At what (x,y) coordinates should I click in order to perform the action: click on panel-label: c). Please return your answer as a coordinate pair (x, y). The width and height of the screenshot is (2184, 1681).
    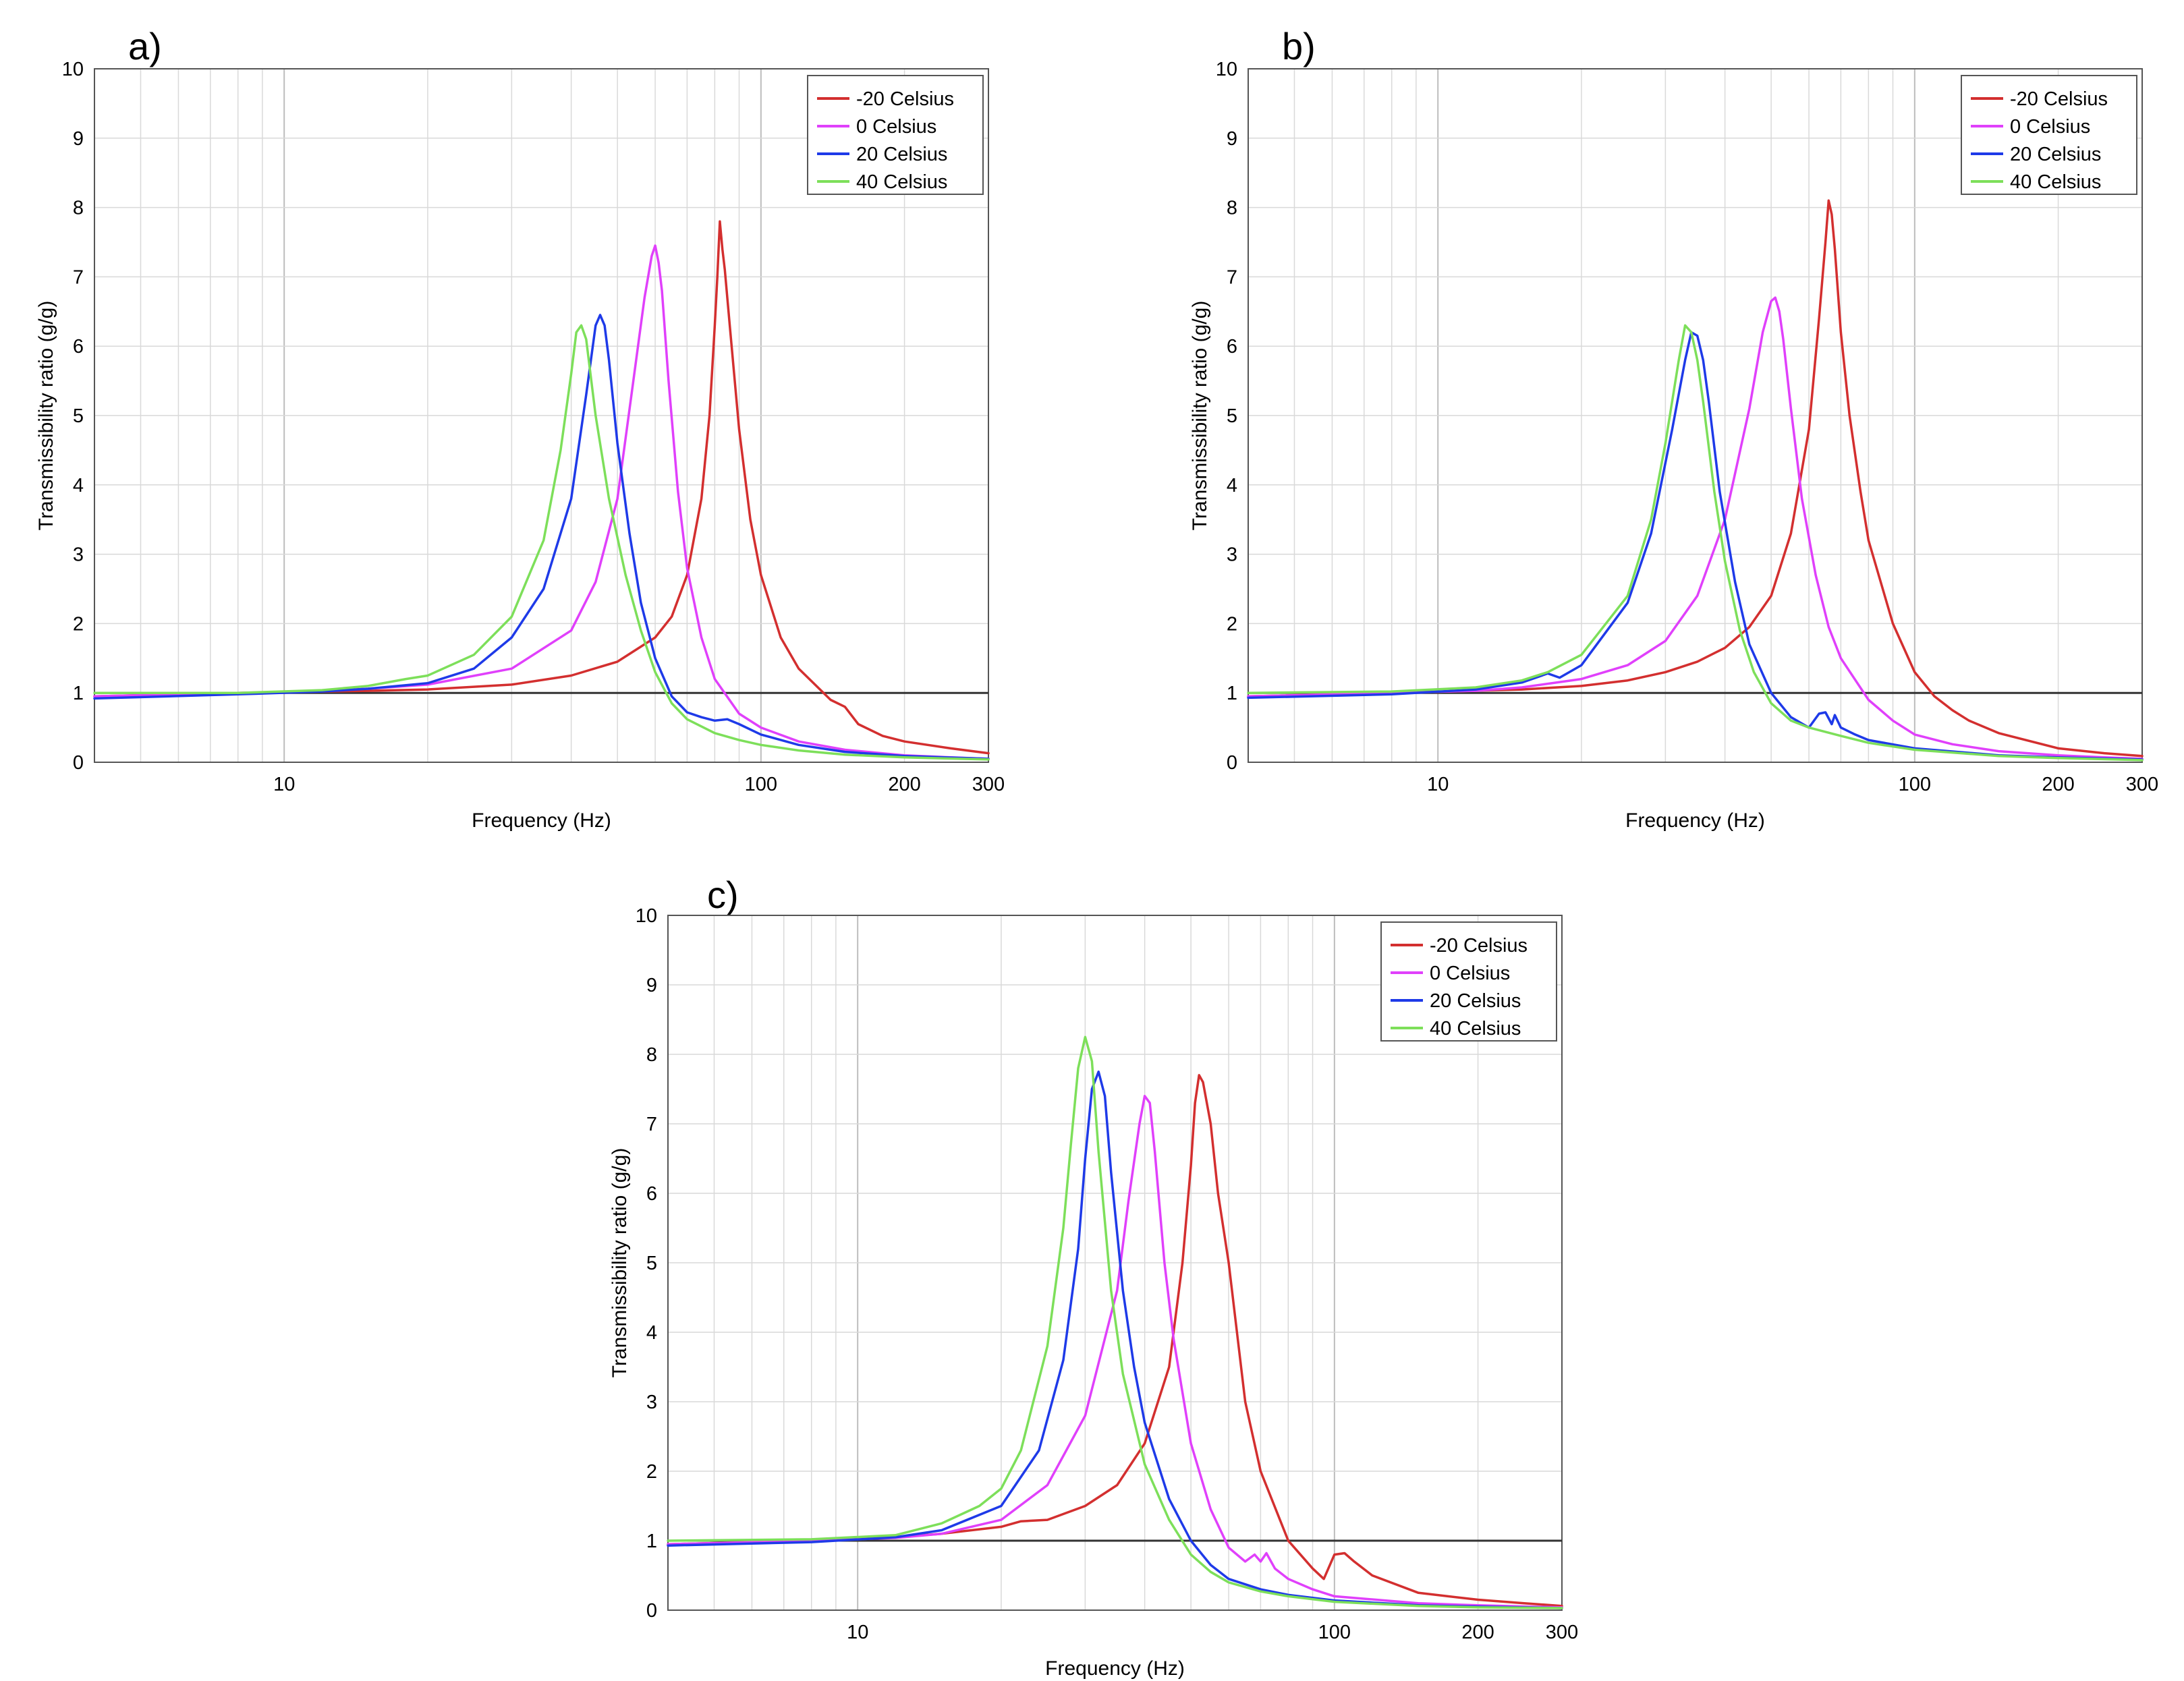
    Looking at the image, I should click on (723, 895).